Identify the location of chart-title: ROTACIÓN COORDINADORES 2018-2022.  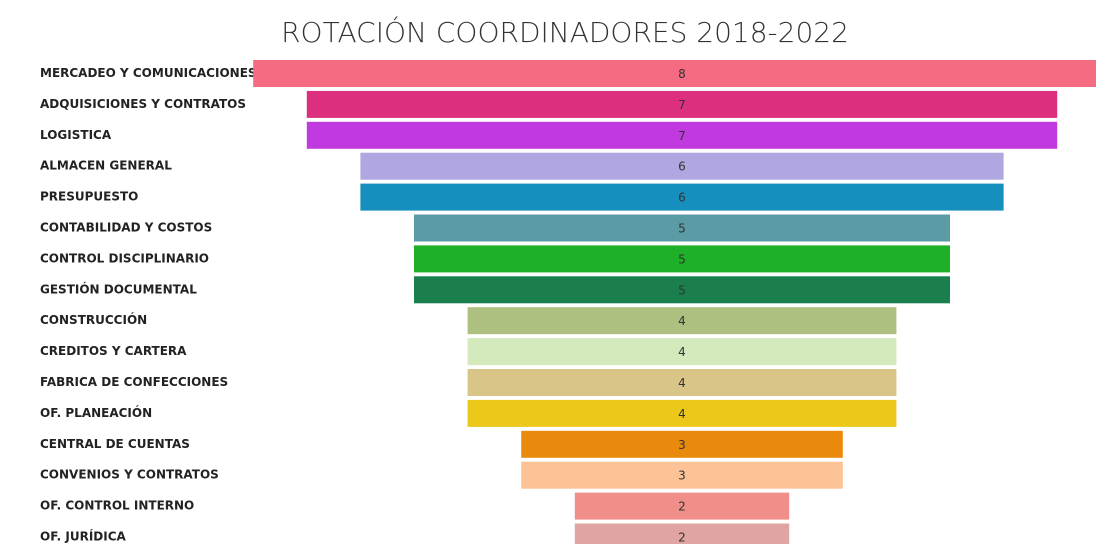
(565, 32).